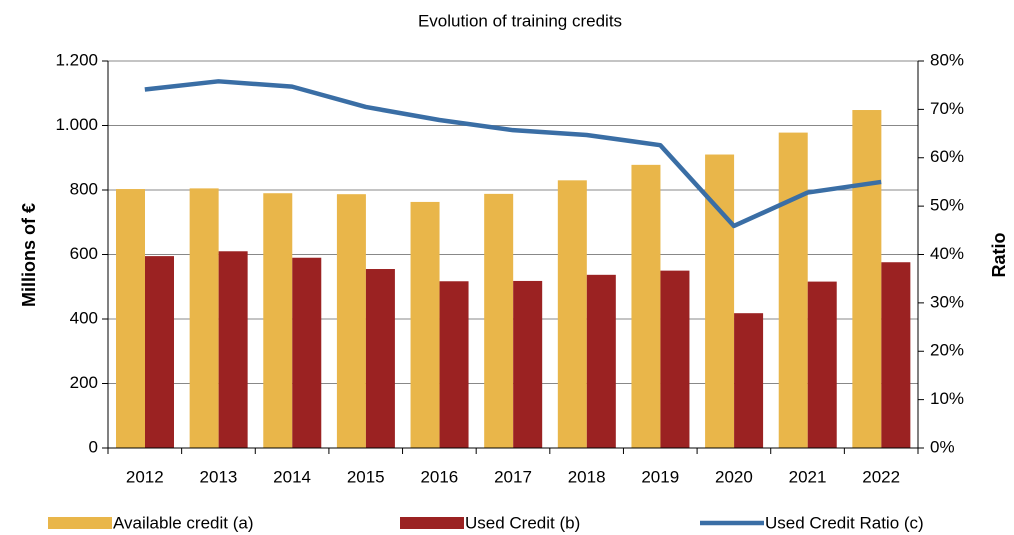  I want to click on y-tick-label: 1.000, so click(76, 124).